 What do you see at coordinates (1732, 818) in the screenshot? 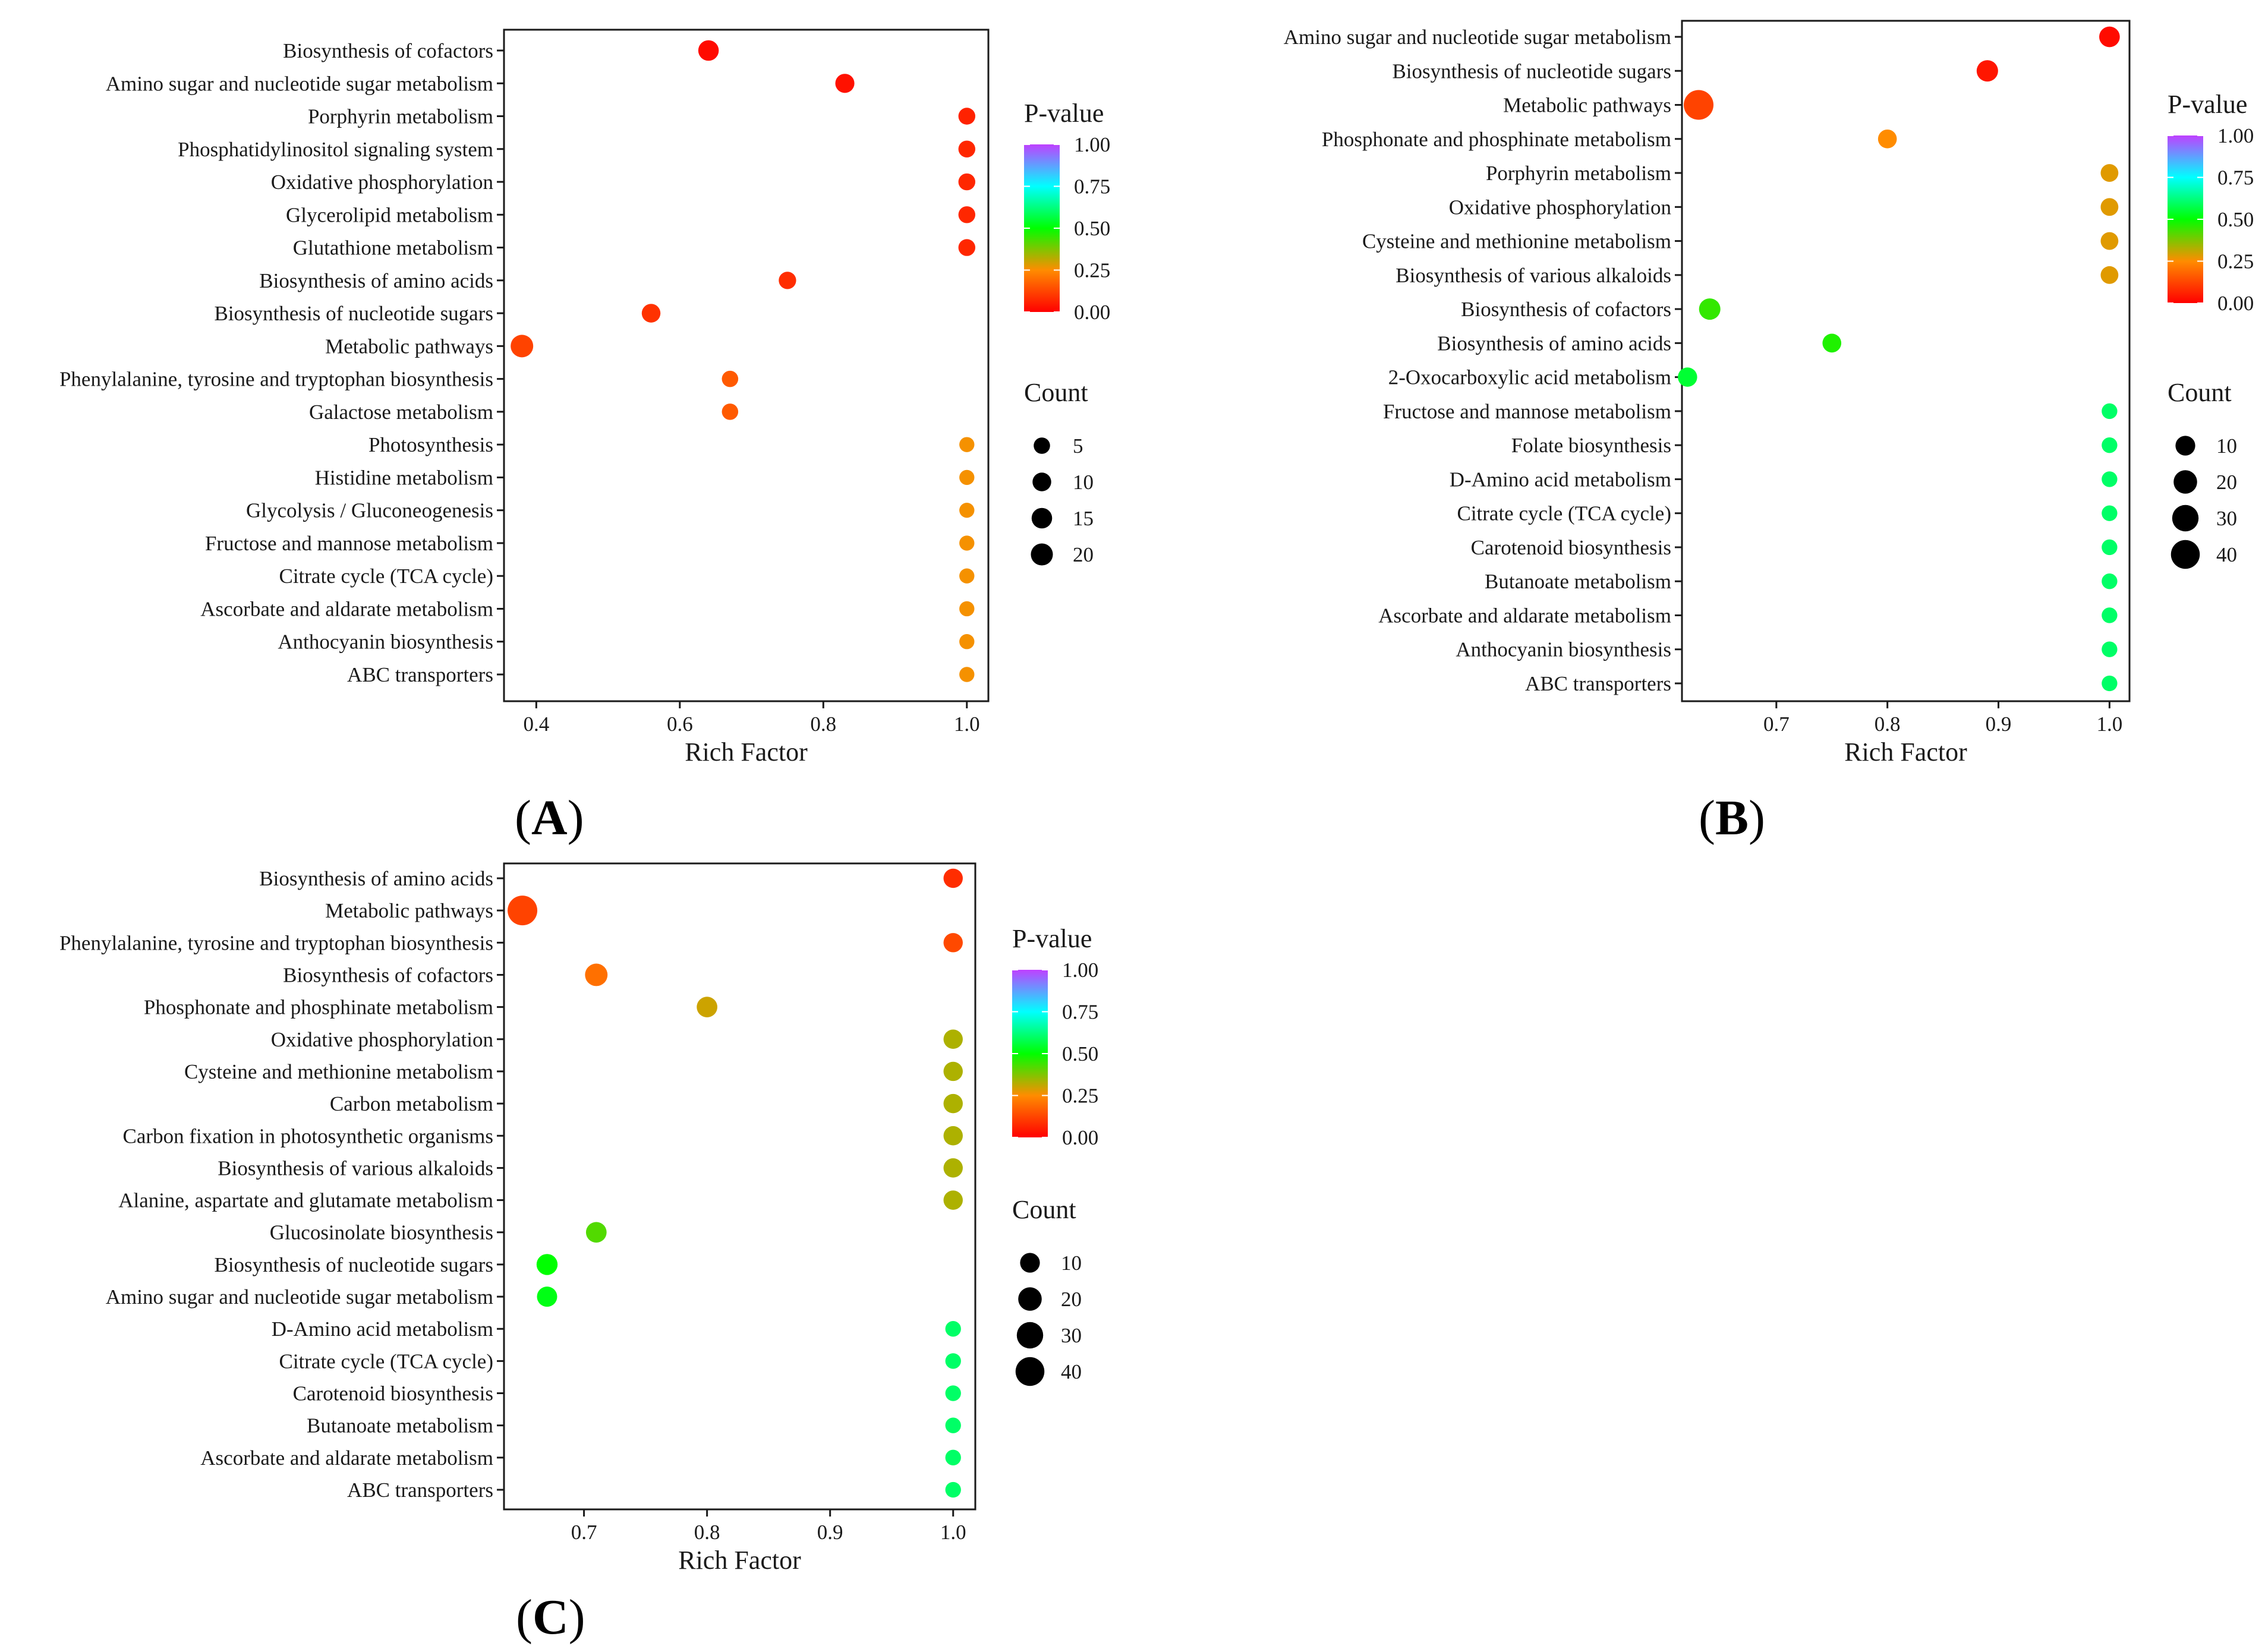
I see `panel-label-b: (B)` at bounding box center [1732, 818].